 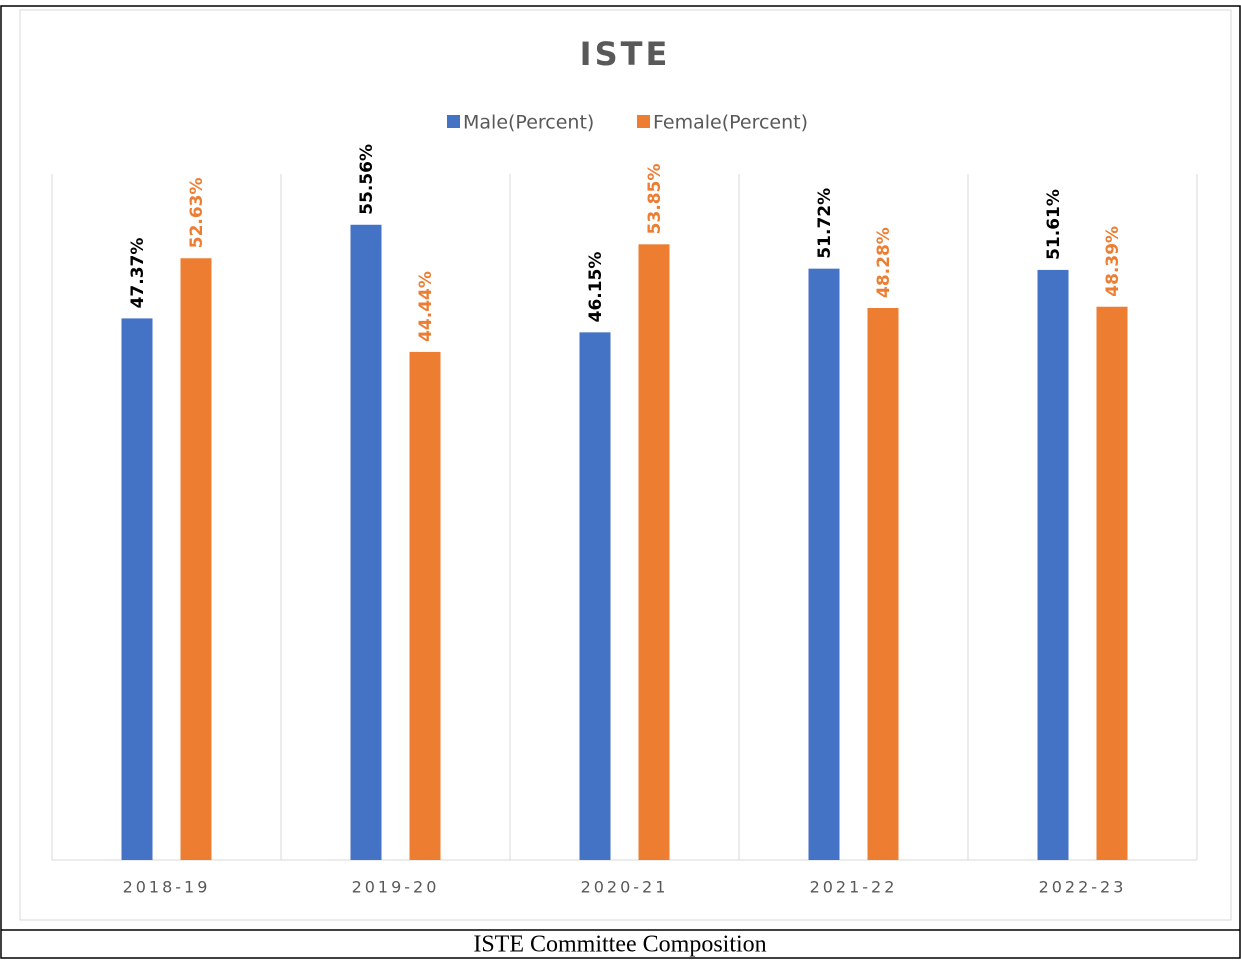 I want to click on legend-label: Male(Percent), so click(x=528, y=123).